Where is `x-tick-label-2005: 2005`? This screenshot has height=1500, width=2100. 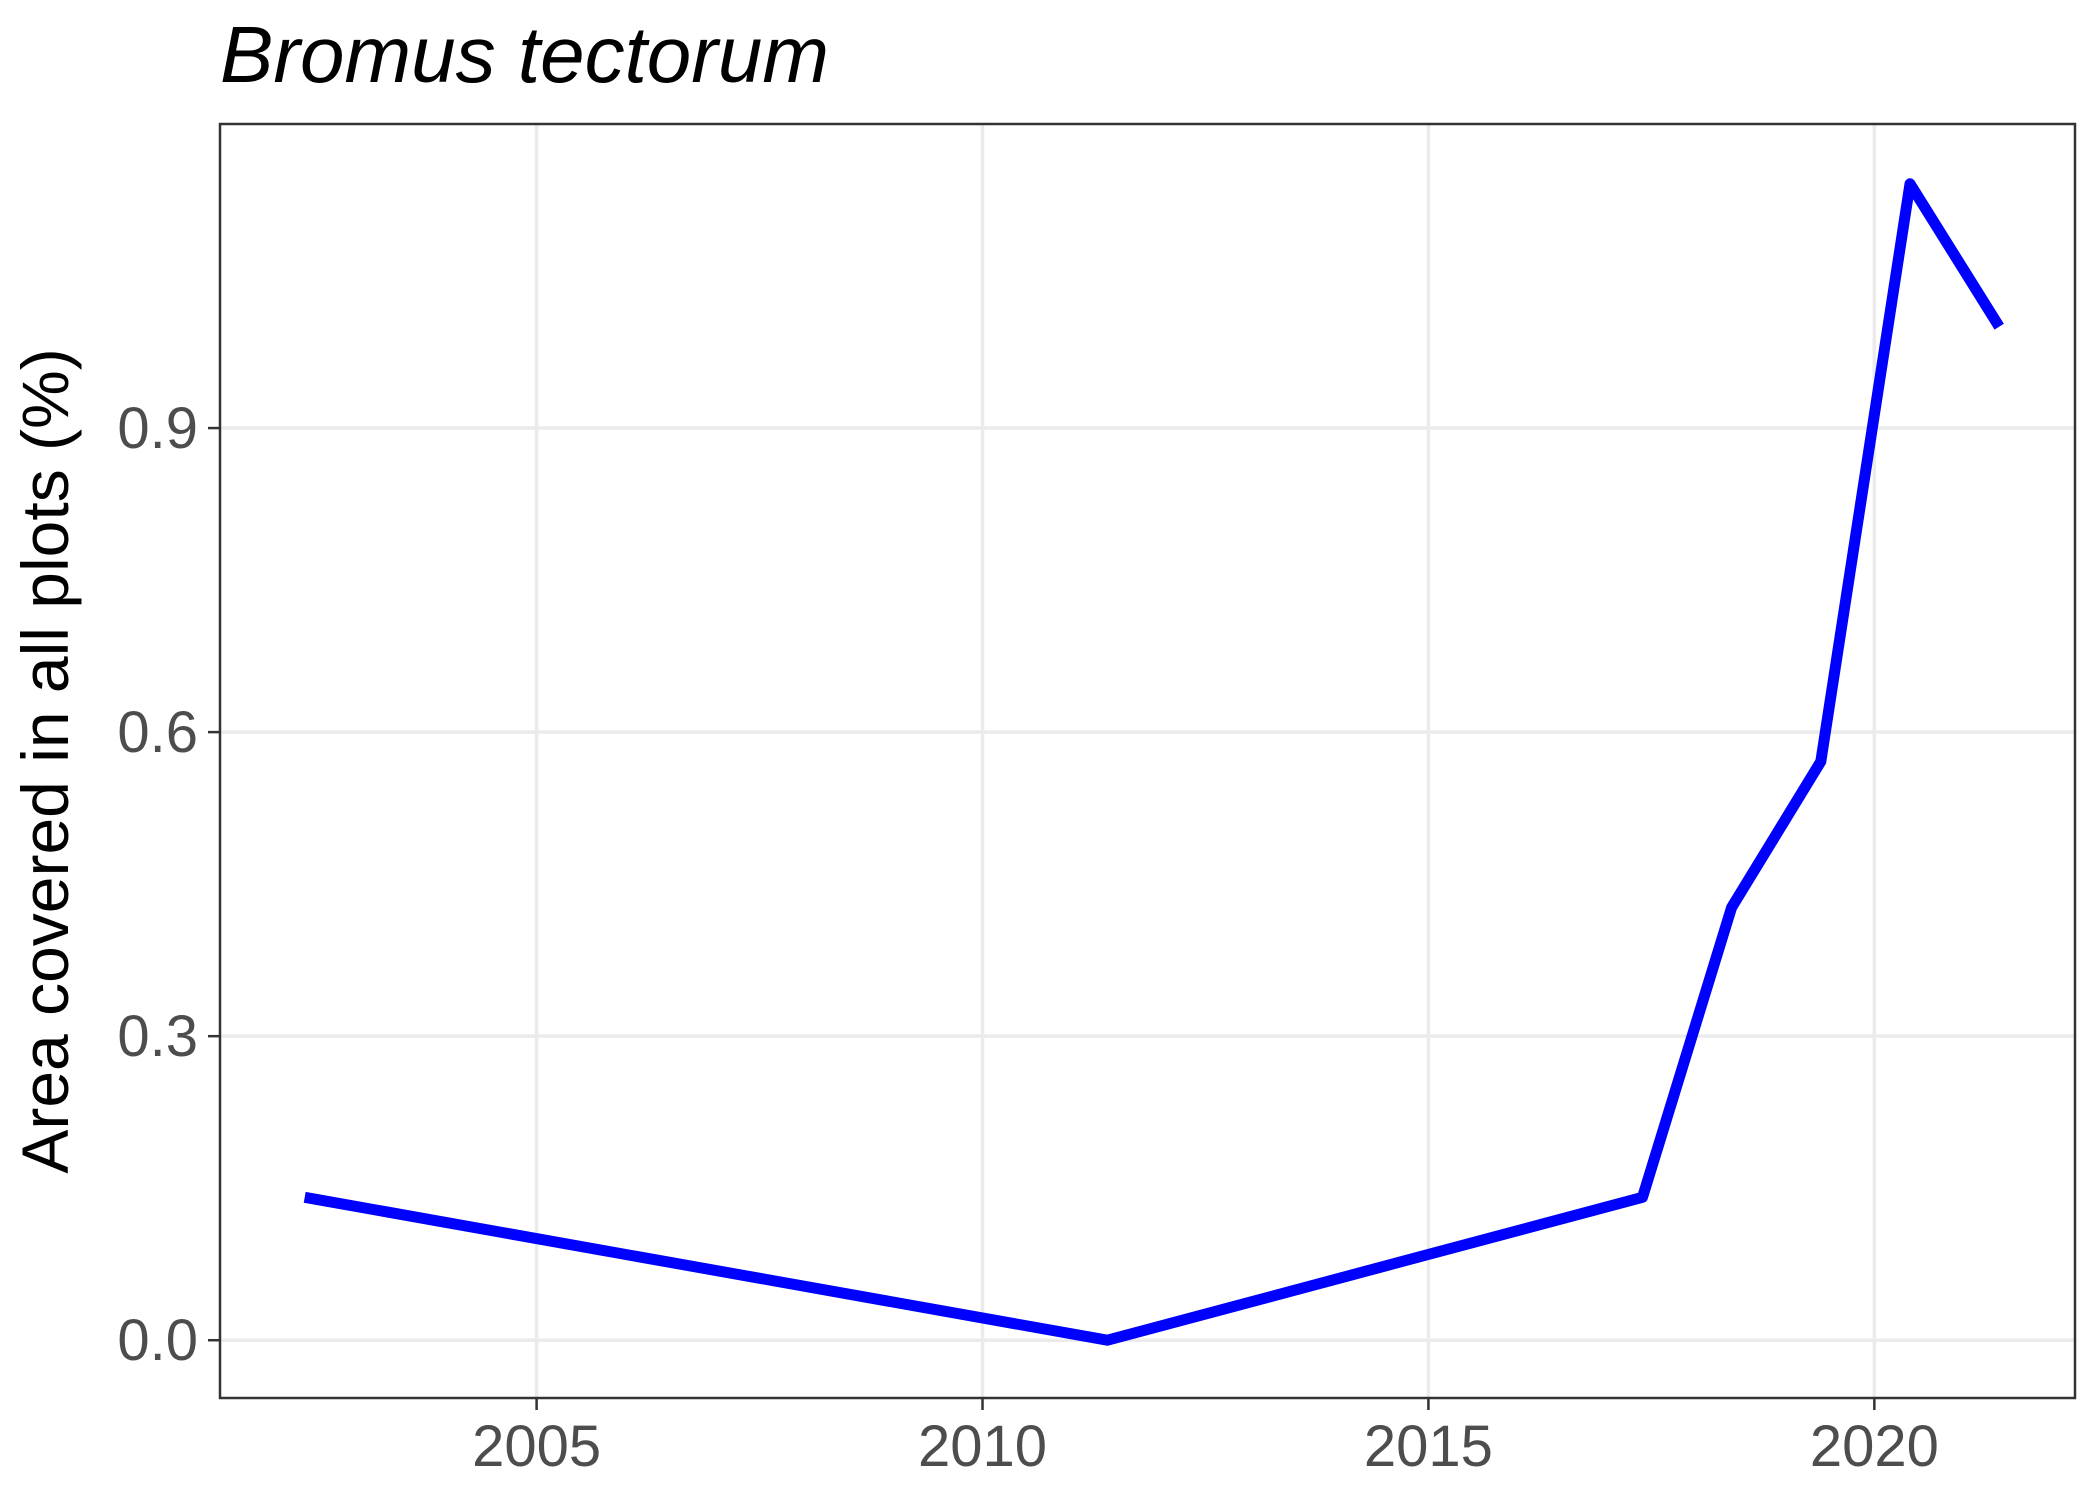 x-tick-label-2005: 2005 is located at coordinates (536, 1446).